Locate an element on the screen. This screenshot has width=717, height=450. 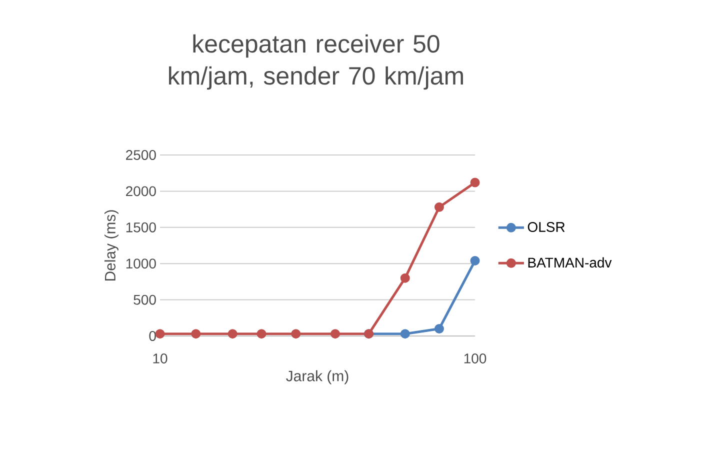
y-axis-title: Delay (ms) is located at coordinates (111, 245).